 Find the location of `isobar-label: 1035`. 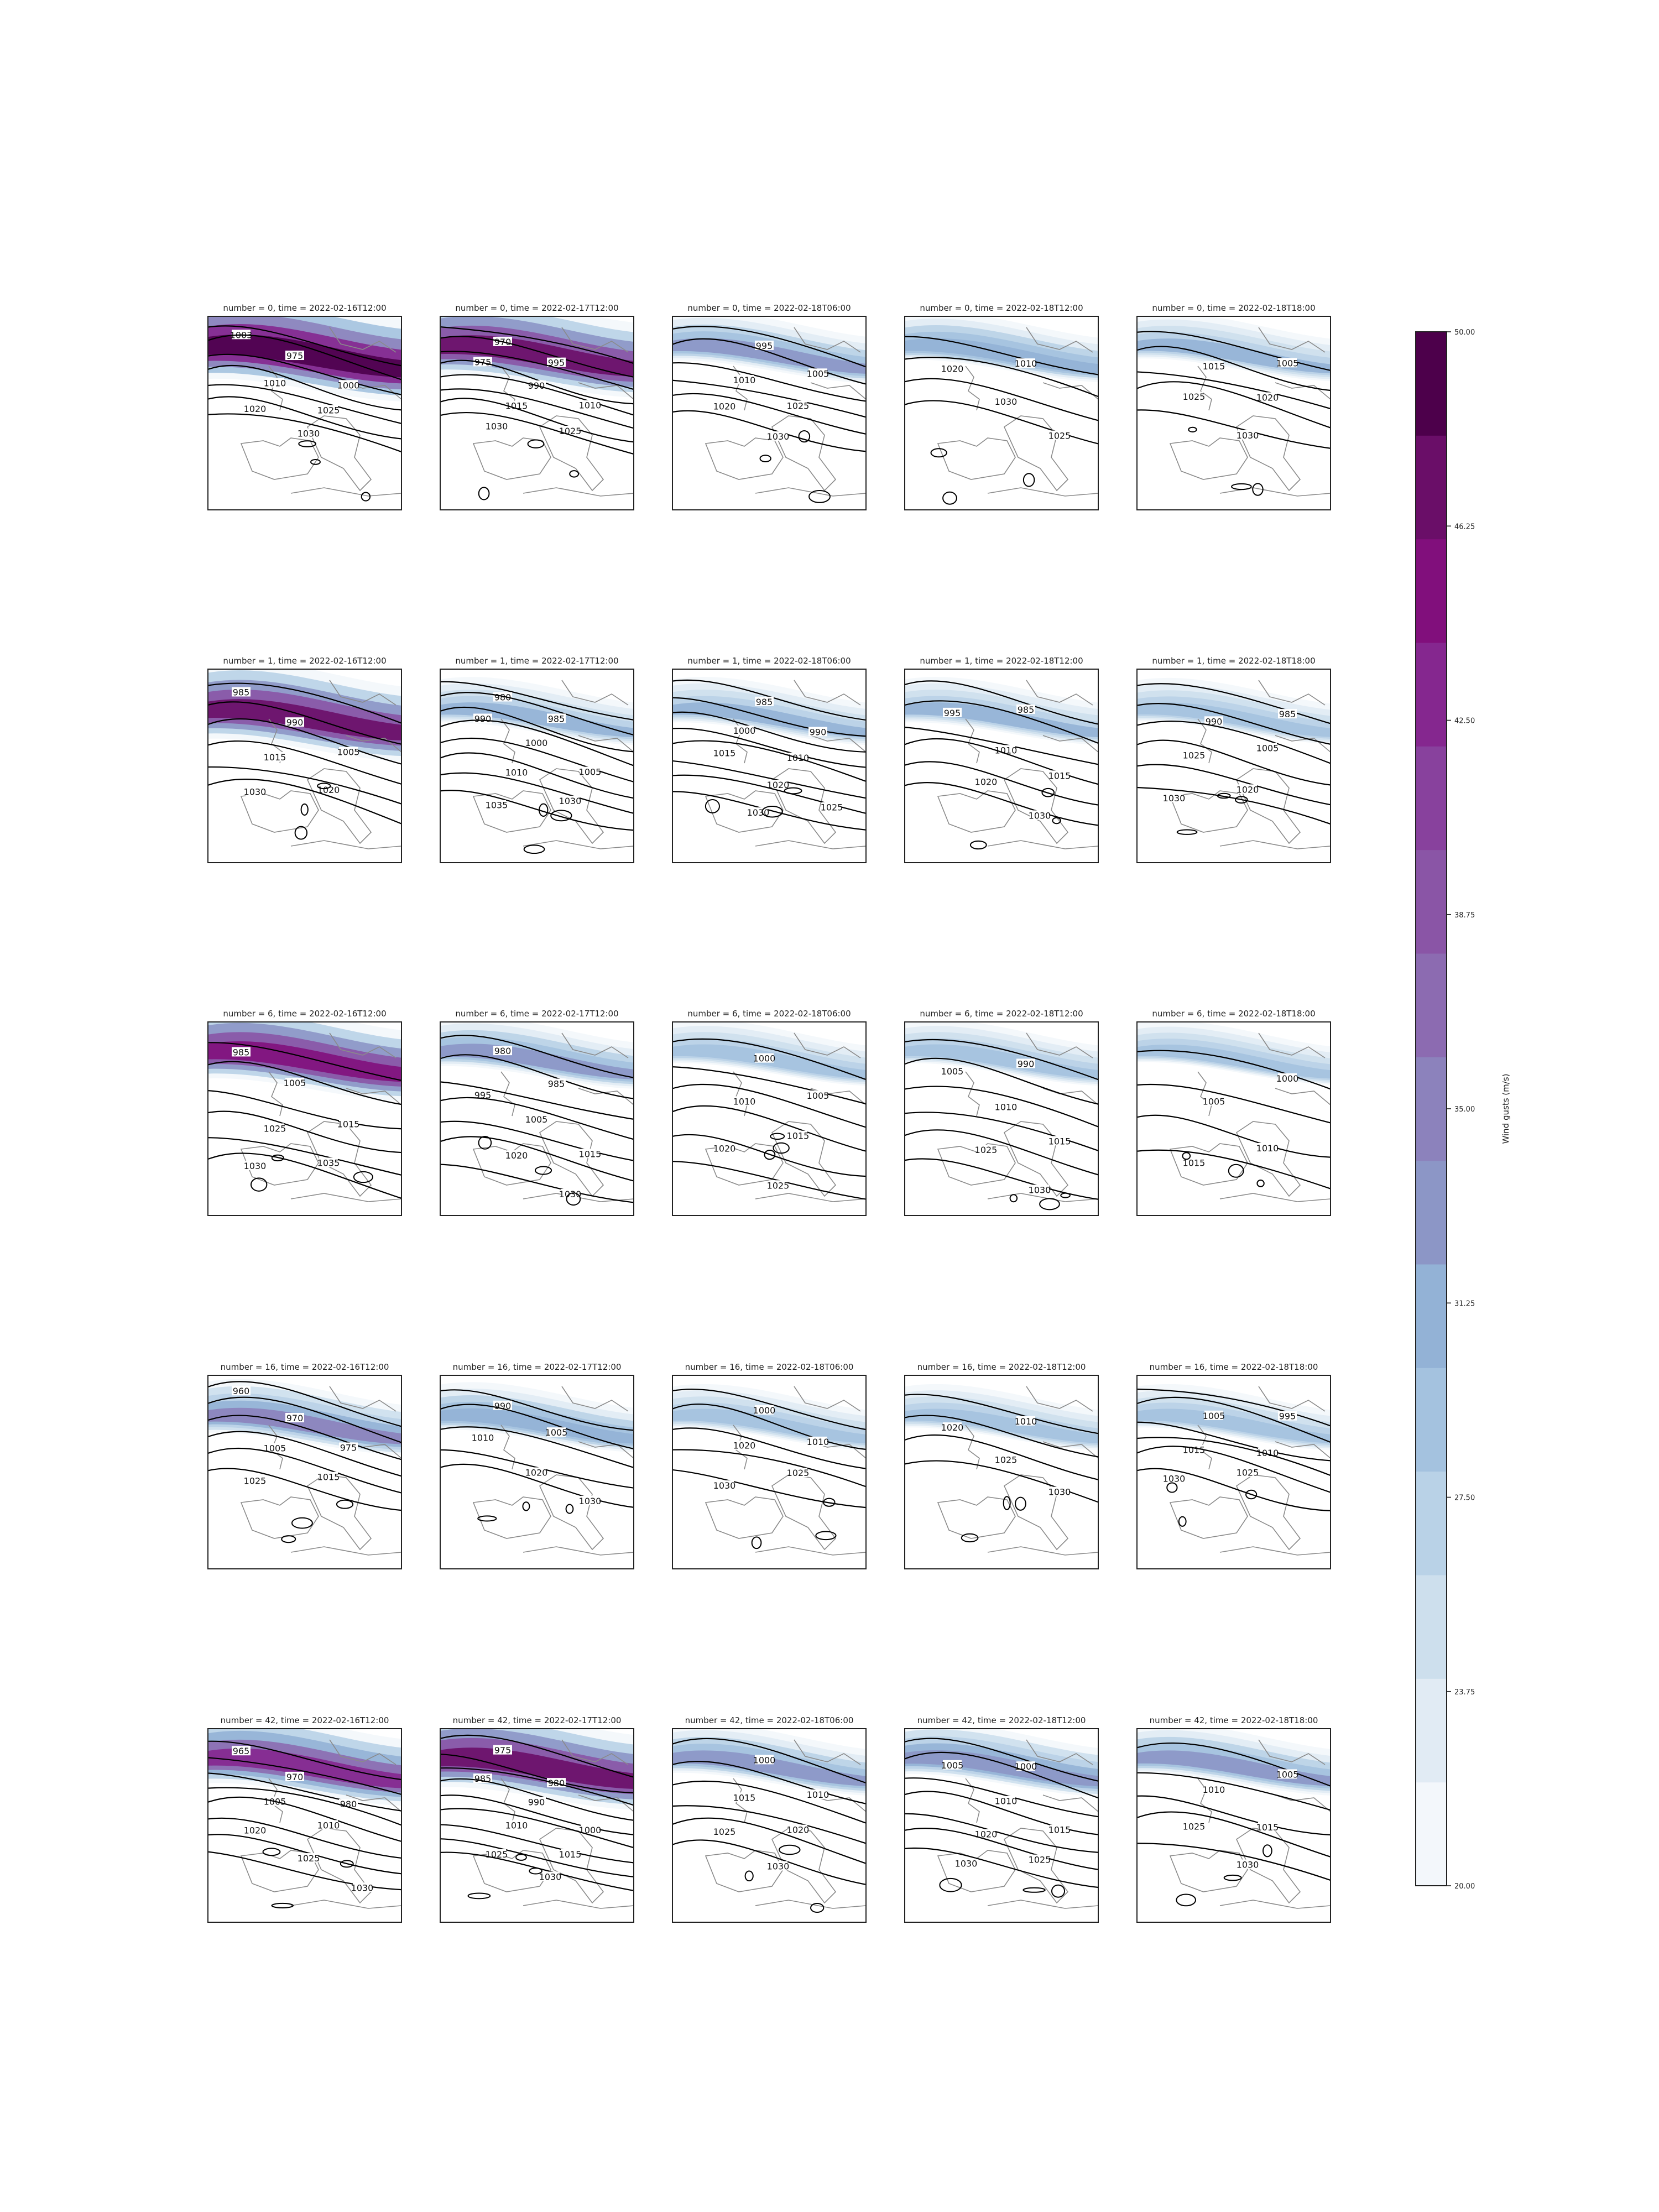

isobar-label: 1035 is located at coordinates (329, 1163).